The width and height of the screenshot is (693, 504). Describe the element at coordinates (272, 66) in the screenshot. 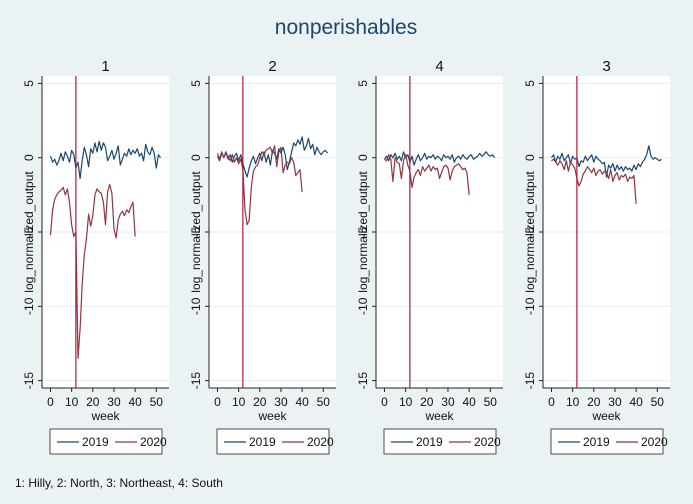

I see `panel-title: 2` at that location.